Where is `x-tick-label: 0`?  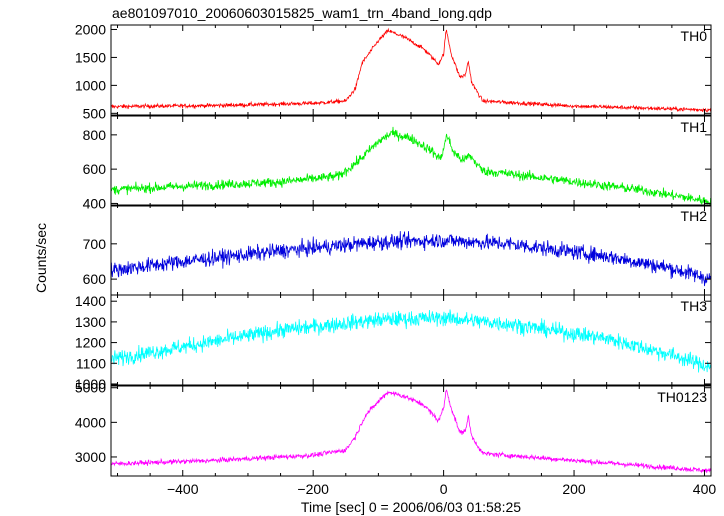
x-tick-label: 0 is located at coordinates (444, 489).